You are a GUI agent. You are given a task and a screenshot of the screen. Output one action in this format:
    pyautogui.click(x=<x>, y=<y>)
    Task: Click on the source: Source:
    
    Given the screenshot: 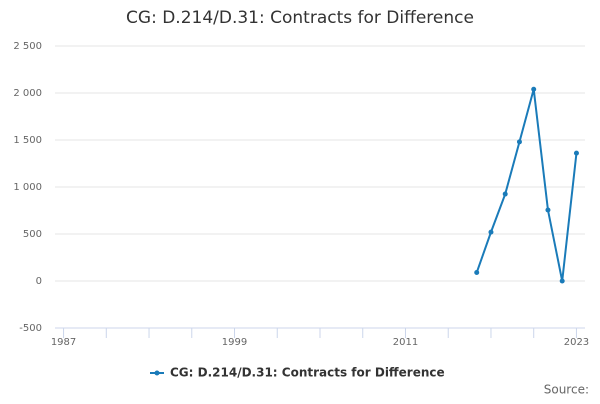 What is the action you would take?
    pyautogui.click(x=566, y=390)
    